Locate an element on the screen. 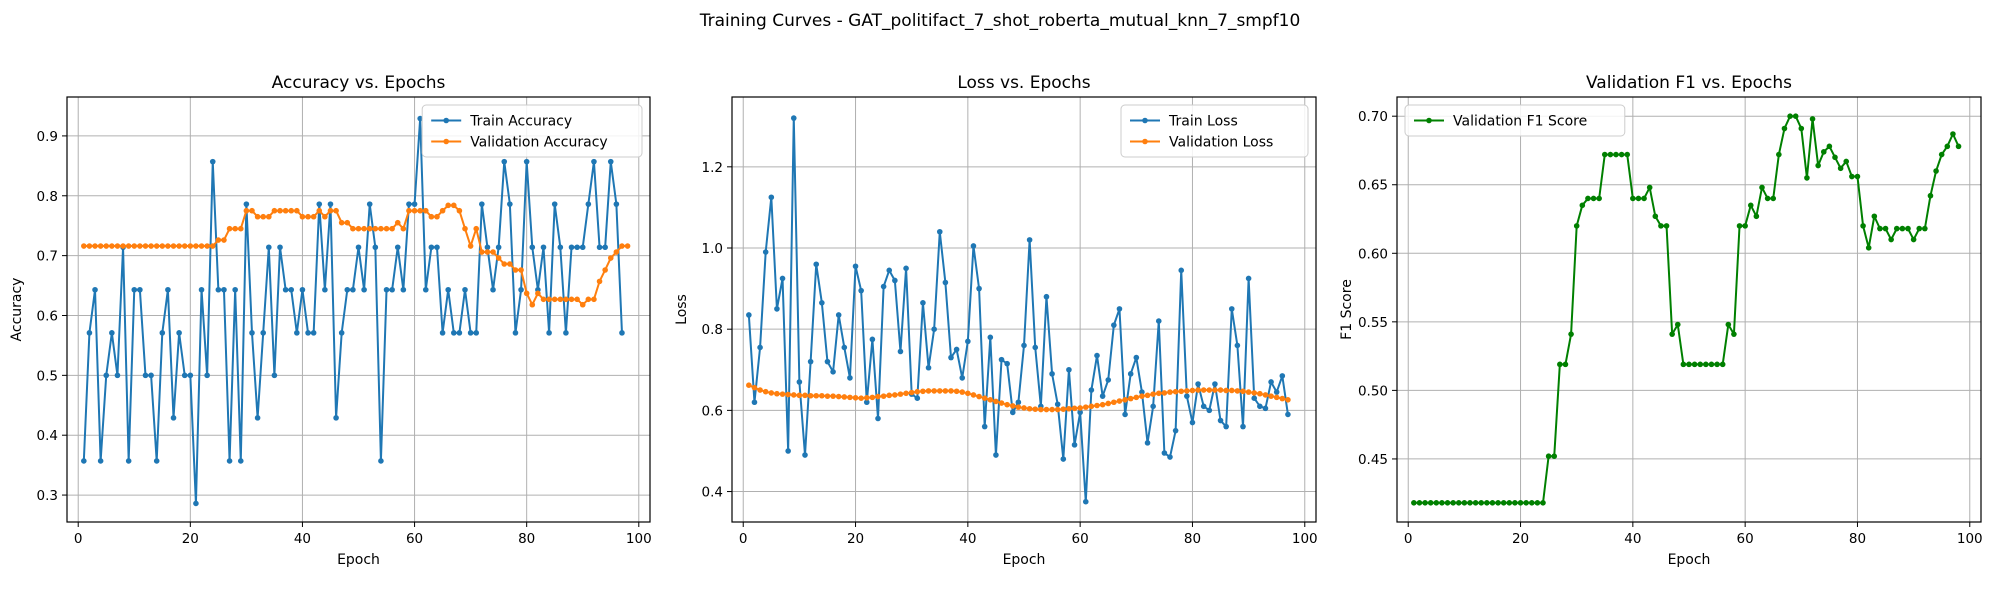  accuracy-legend-label: Validation Accuracy is located at coordinates (539, 143).